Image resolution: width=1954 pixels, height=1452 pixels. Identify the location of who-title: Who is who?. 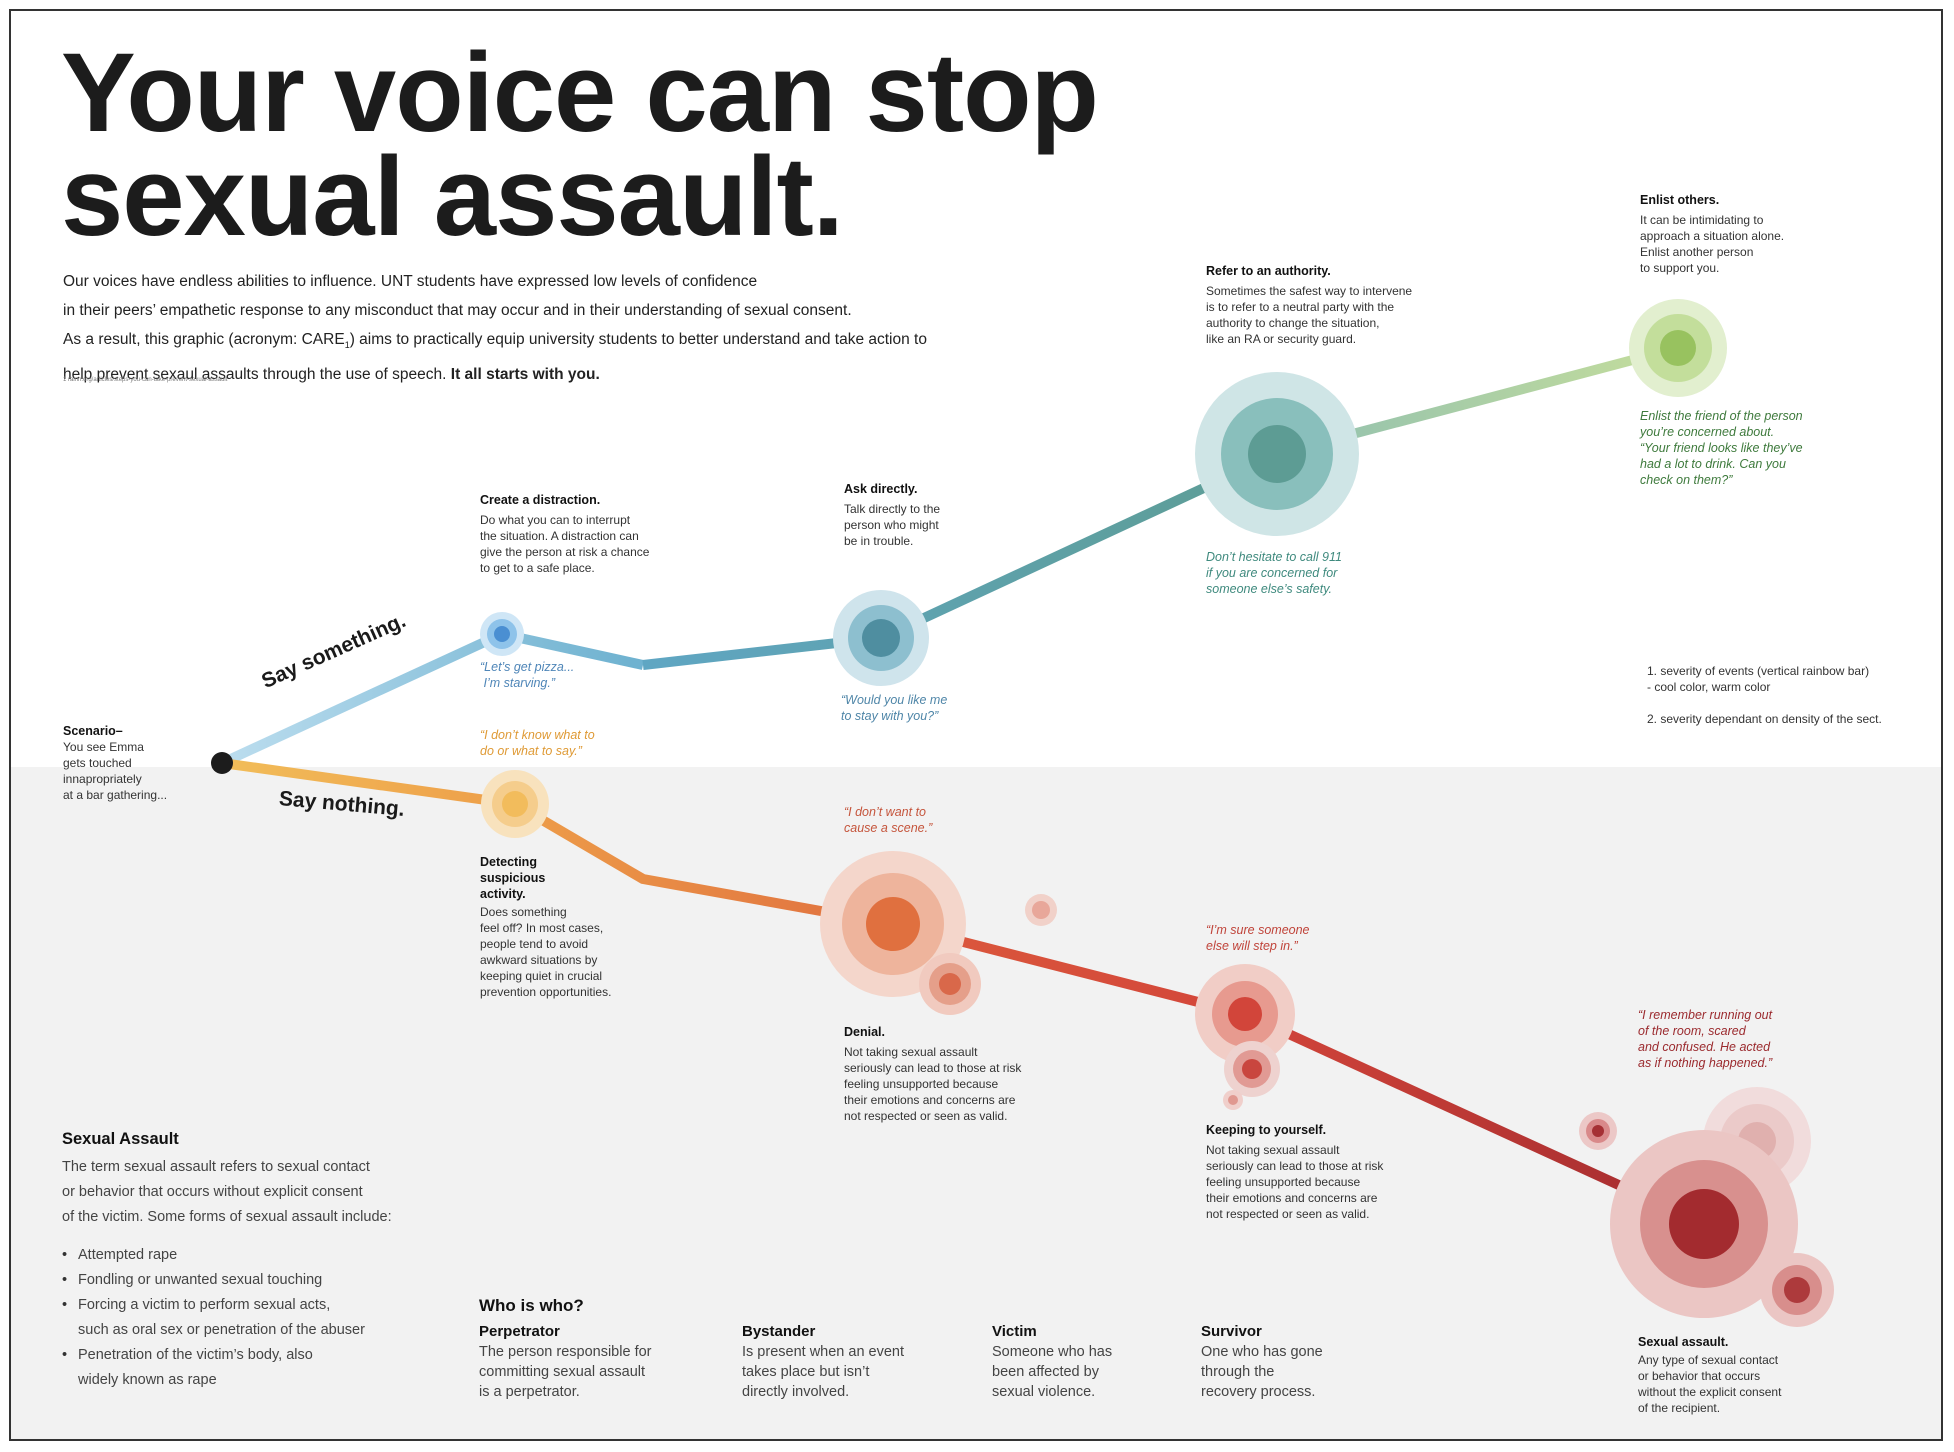
(531, 1305).